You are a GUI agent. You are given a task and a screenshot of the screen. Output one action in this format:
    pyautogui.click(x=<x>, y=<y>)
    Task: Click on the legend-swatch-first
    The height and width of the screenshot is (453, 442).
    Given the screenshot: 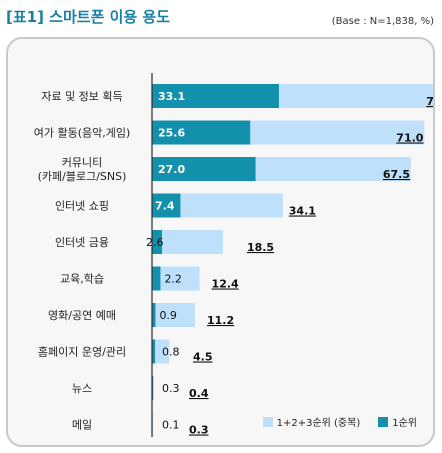 What is the action you would take?
    pyautogui.click(x=383, y=421)
    